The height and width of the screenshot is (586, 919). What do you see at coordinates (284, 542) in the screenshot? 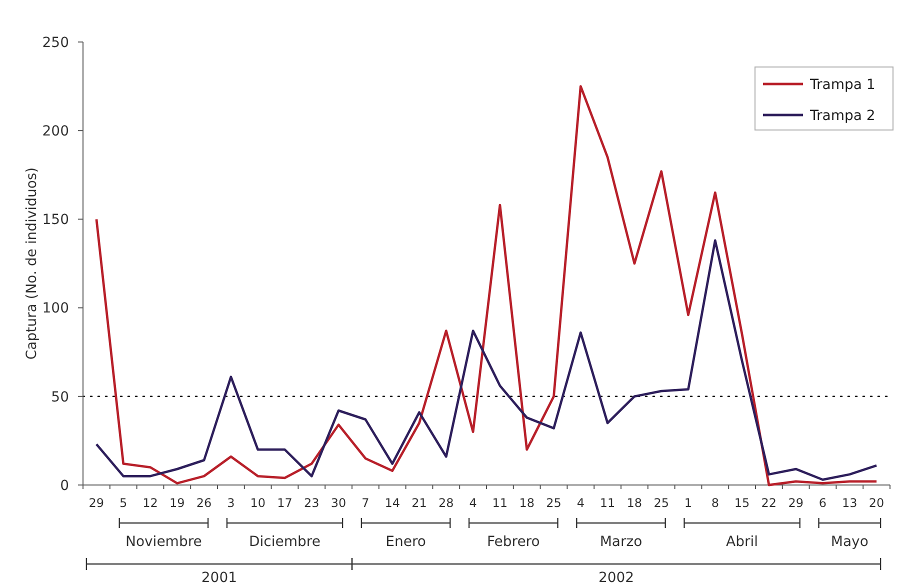
I see `text: Diciembre` at bounding box center [284, 542].